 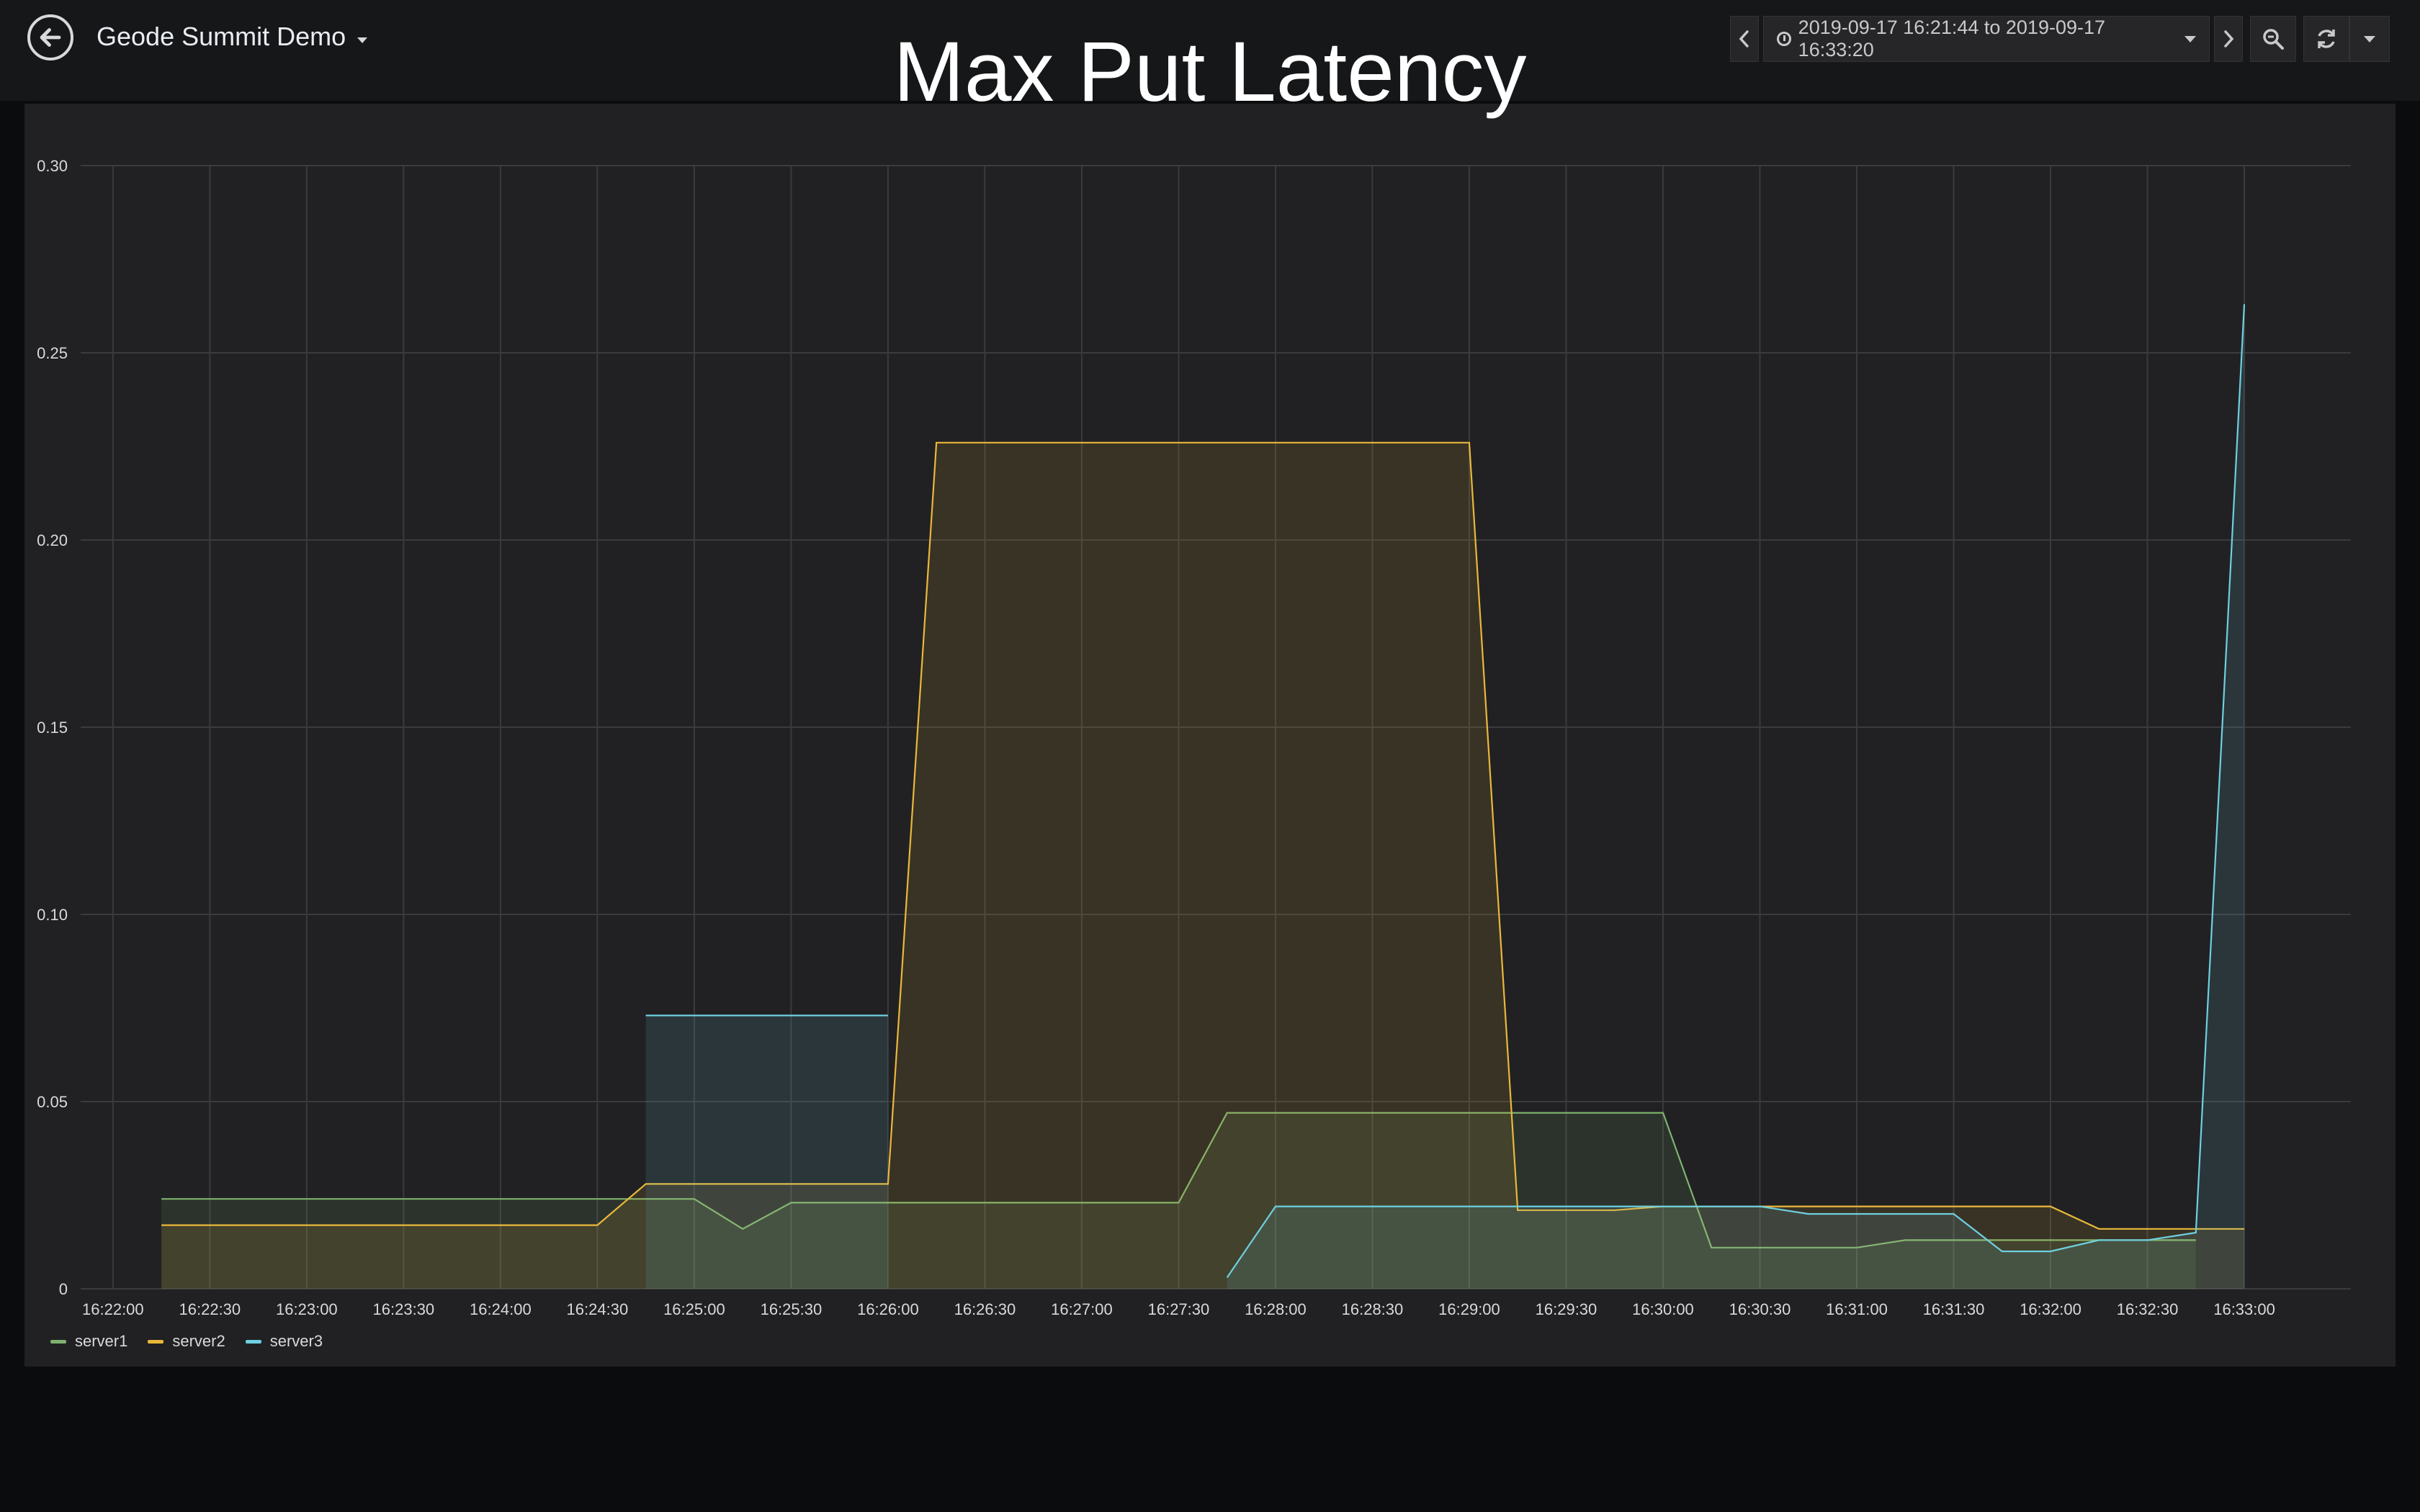 I want to click on x-tick-label: 16:24:00, so click(x=501, y=1309).